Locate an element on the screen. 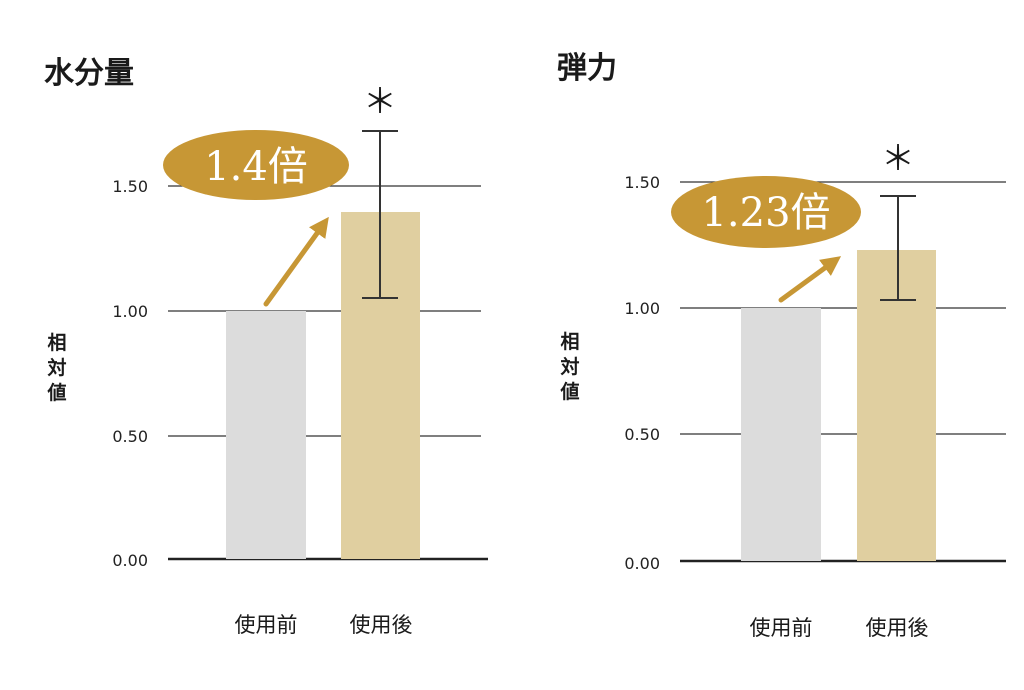 This screenshot has width=1024, height=690. chart-title: 水分量 is located at coordinates (89, 73).